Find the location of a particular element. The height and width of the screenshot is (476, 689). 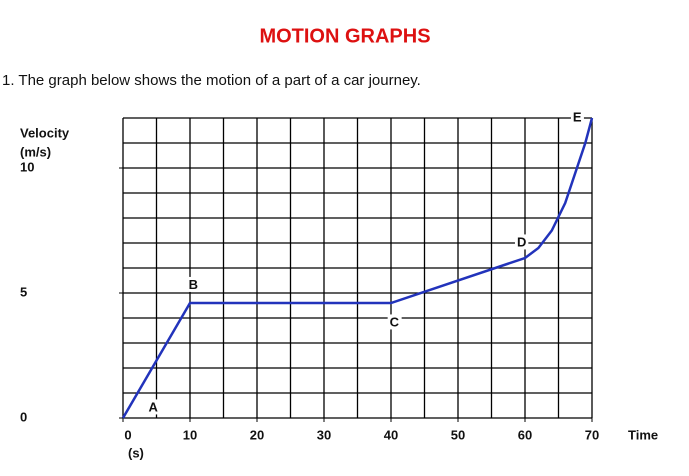

y-tick-label: 0 is located at coordinates (23, 416).